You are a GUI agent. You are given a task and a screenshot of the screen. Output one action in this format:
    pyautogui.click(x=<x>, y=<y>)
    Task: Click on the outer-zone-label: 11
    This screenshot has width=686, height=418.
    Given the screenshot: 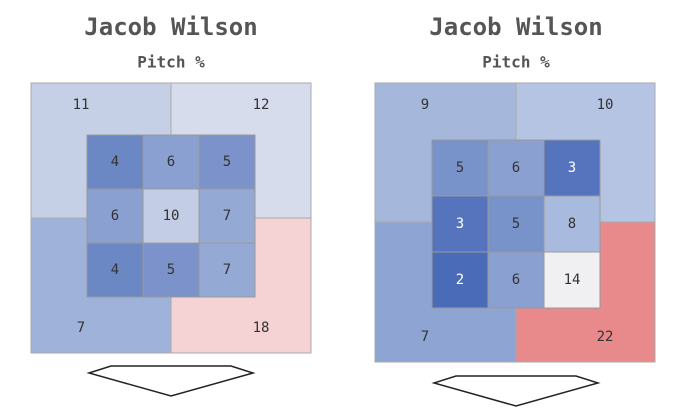 What is the action you would take?
    pyautogui.click(x=81, y=105)
    